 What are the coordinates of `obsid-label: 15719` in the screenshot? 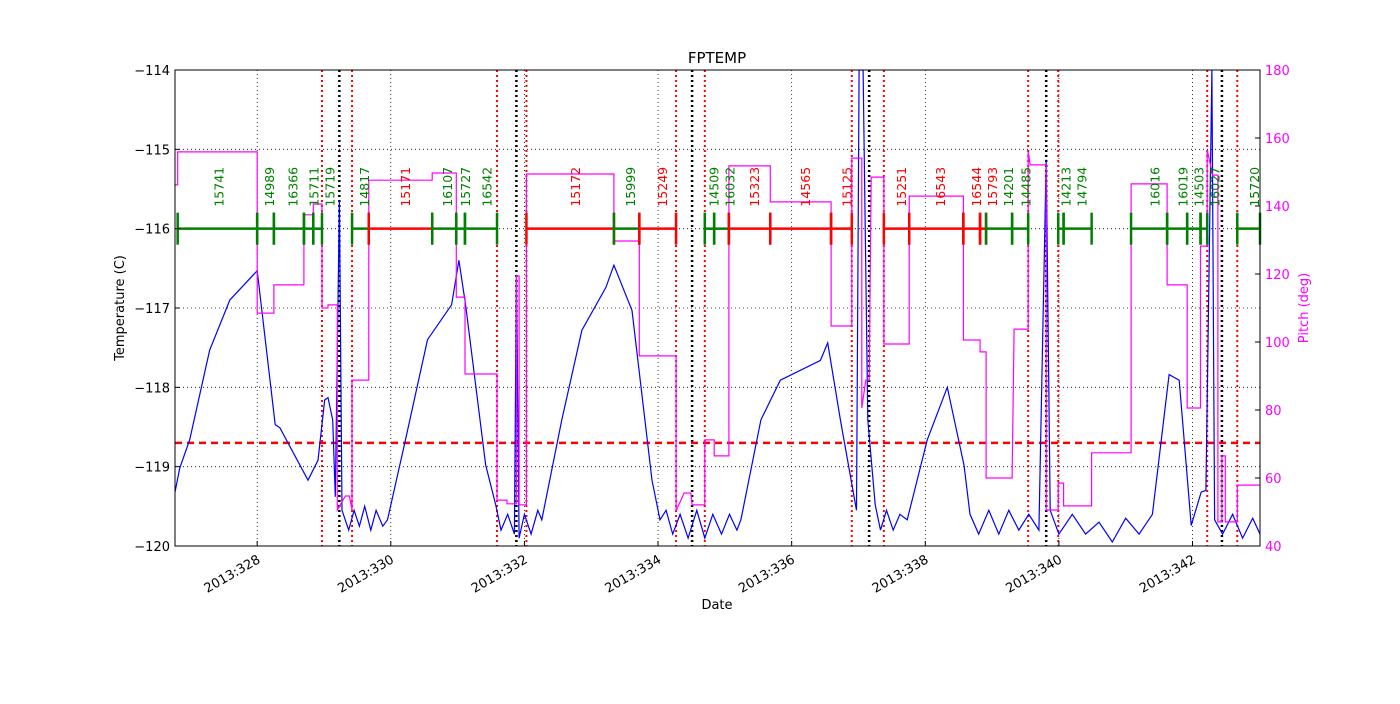 It's located at (329, 187).